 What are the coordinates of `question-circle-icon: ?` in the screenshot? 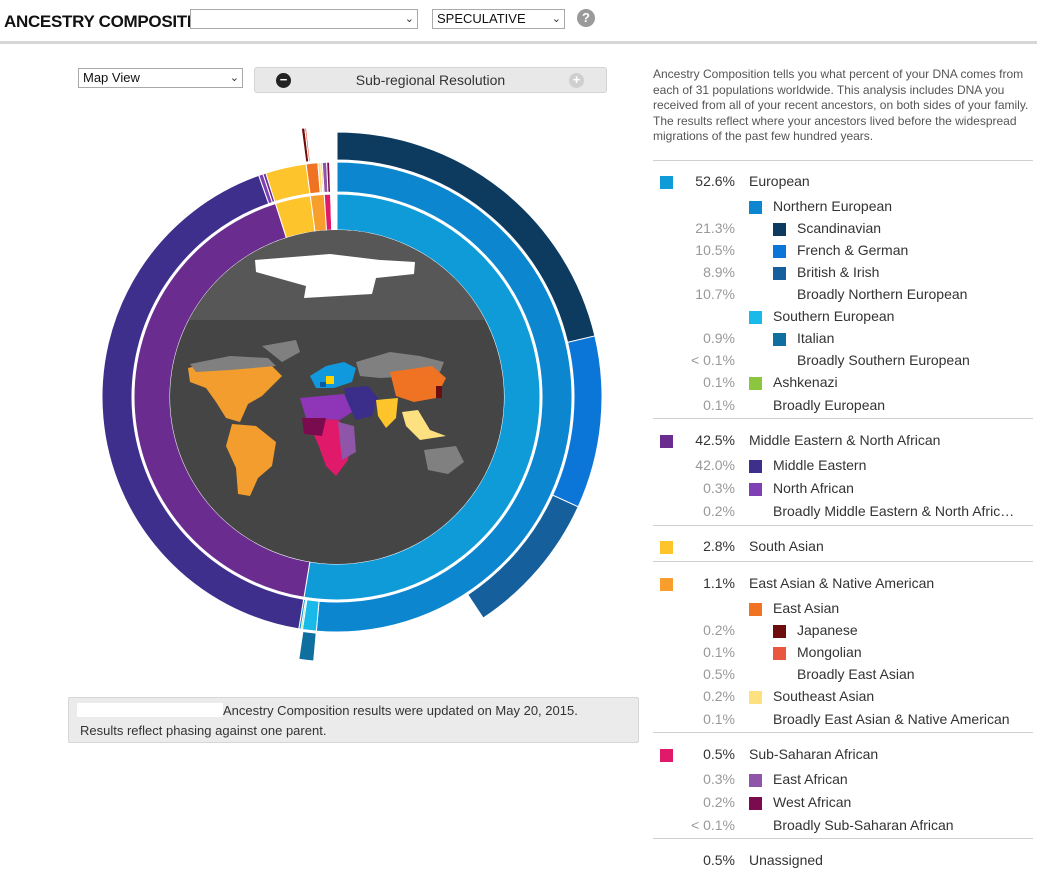 It's located at (586, 18).